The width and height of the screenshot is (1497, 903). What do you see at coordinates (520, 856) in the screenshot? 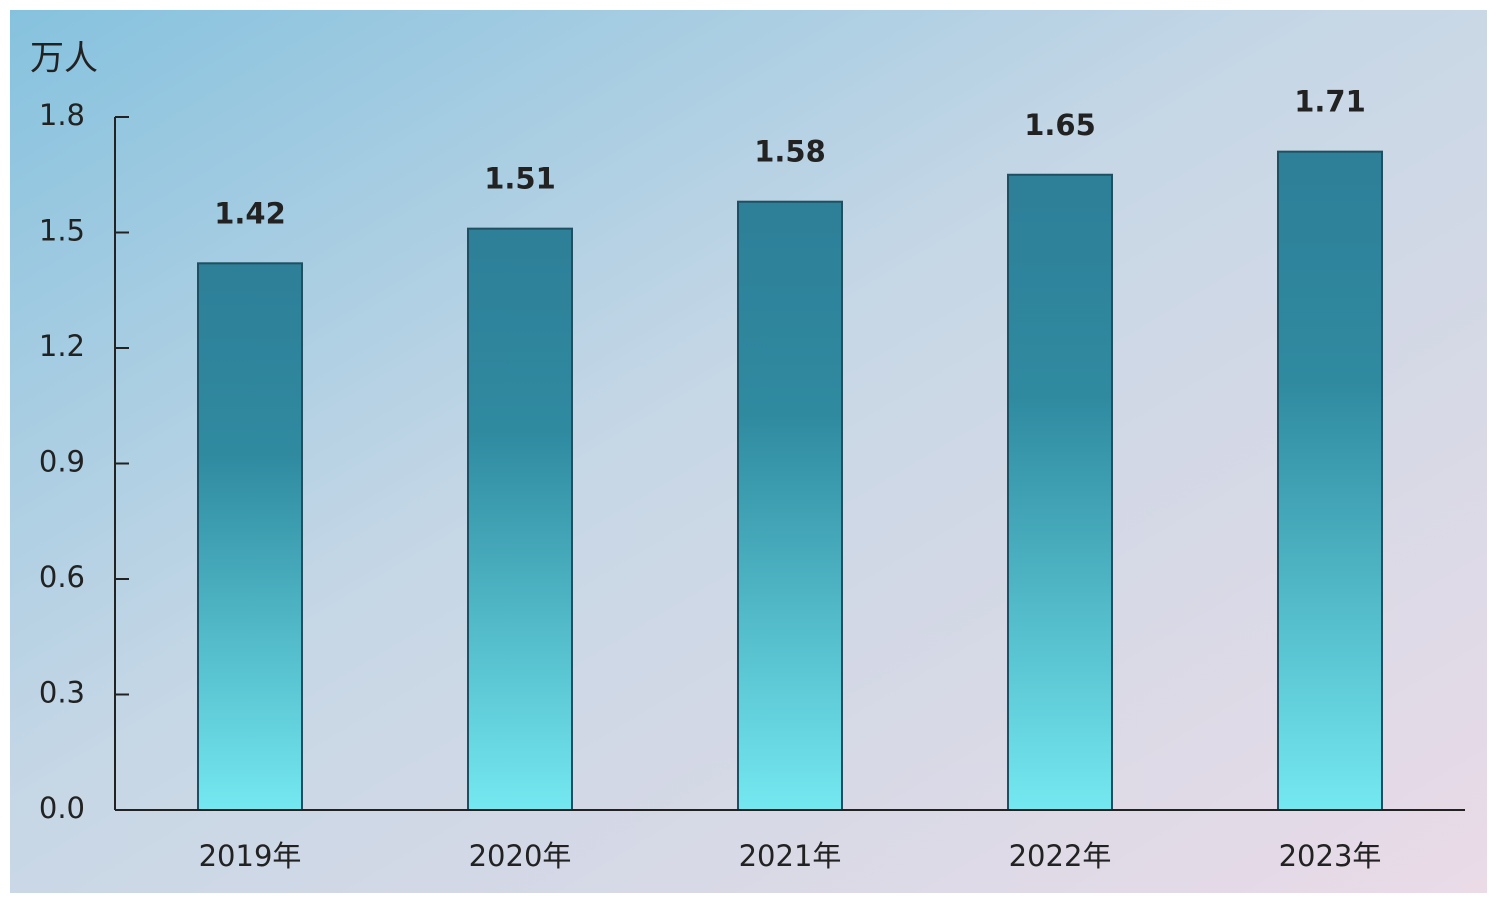
I see `x-tick-label: 2020年` at bounding box center [520, 856].